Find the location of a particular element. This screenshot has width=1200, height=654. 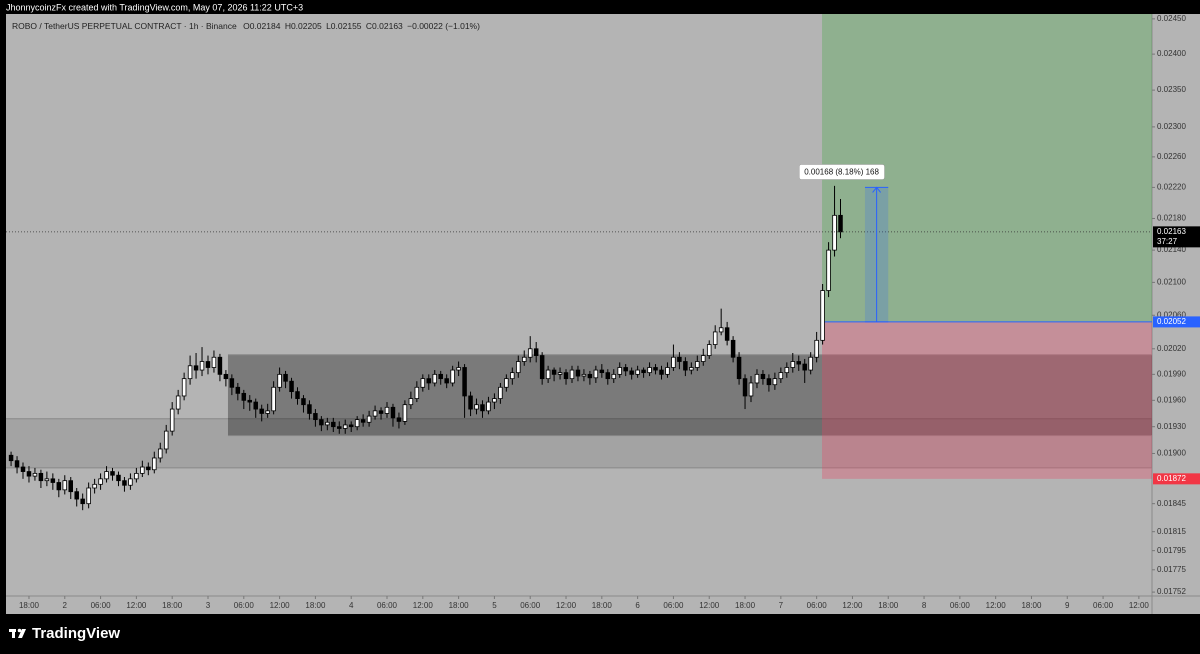

y-tick-label: 0.01795 is located at coordinates (1171, 550).